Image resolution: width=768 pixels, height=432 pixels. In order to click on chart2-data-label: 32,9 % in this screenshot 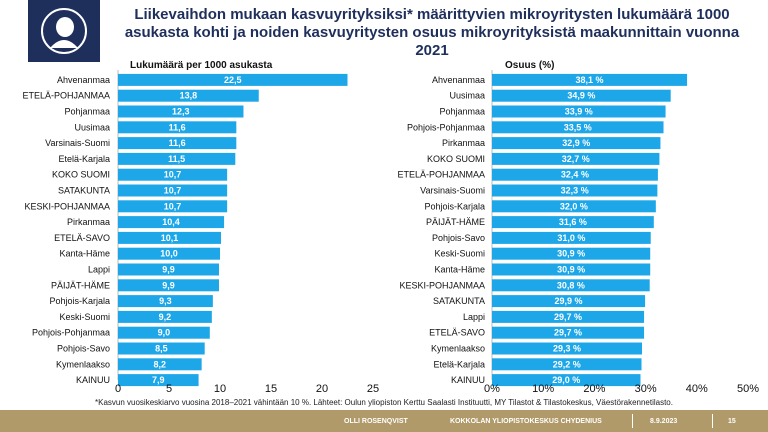, I will do `click(576, 143)`.